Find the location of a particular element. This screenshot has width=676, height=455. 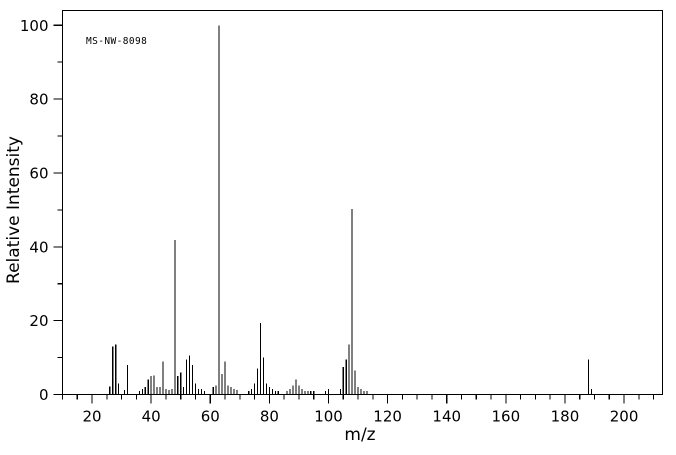

x-tick-label: 200 is located at coordinates (624, 417).